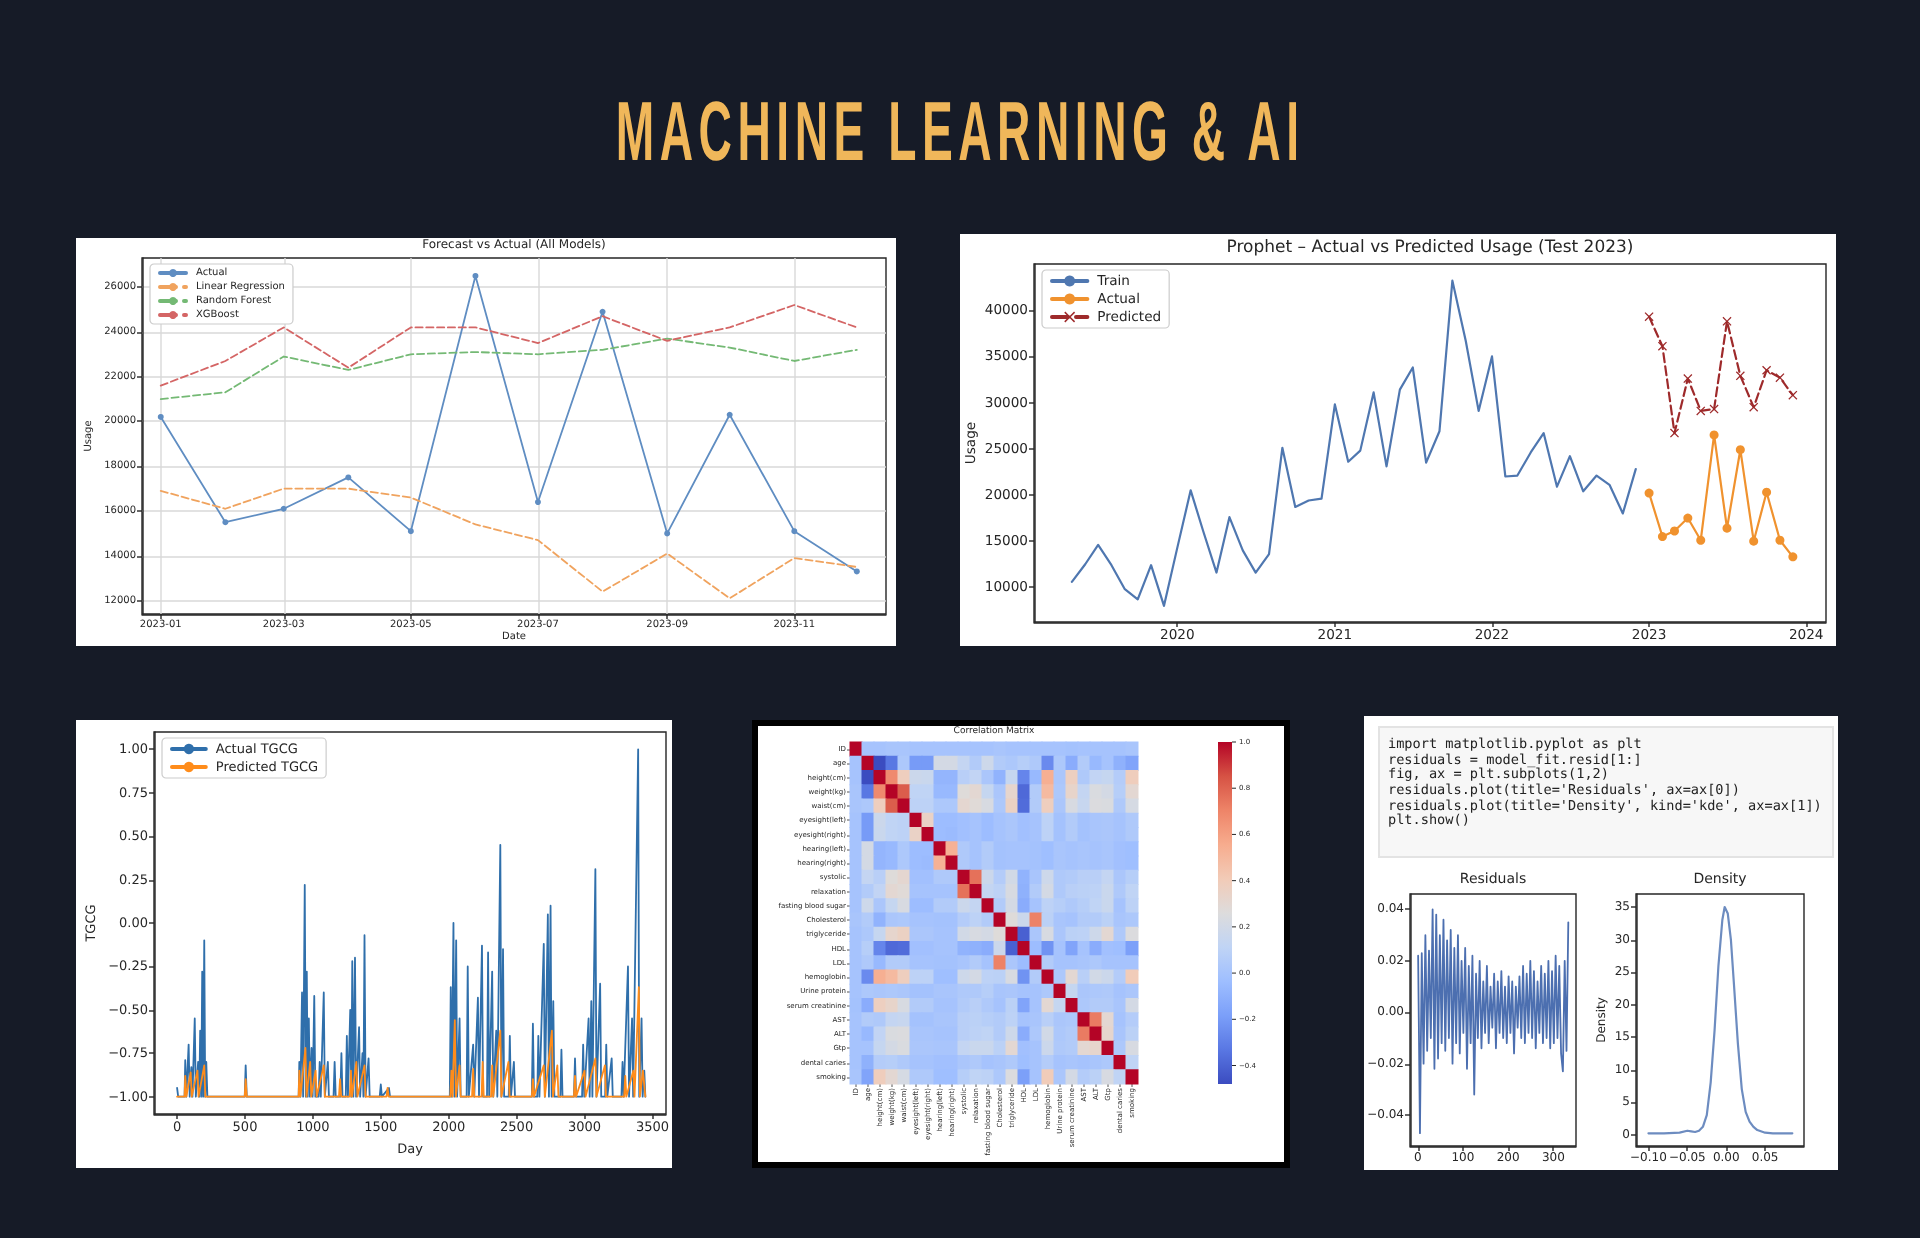 This screenshot has width=1920, height=1238. Describe the element at coordinates (960, 131) in the screenshot. I see `text: MACHINE LEARNING & AI` at that location.